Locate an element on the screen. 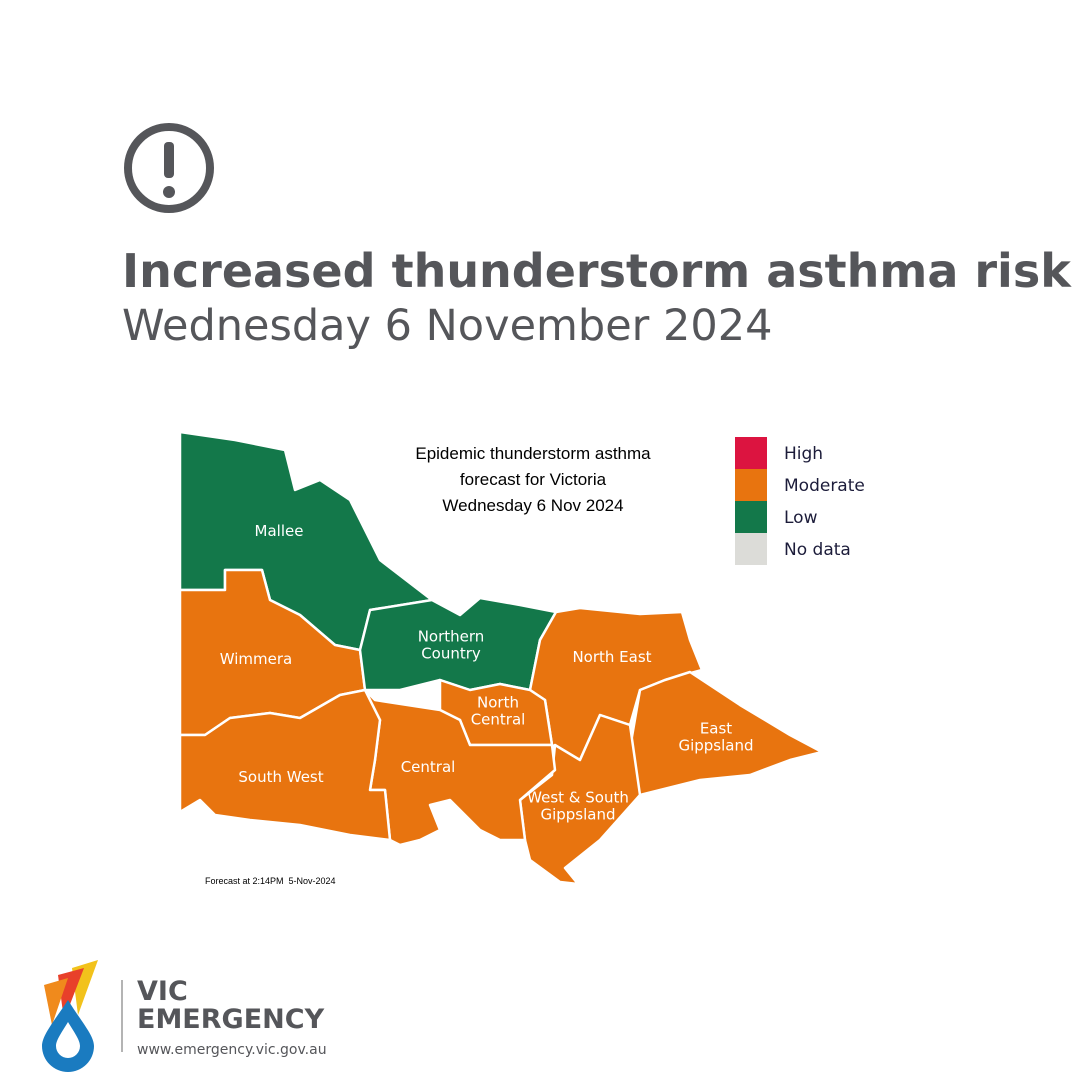 The image size is (1080, 1084). brand-url: www.emergency.vic.gov.au is located at coordinates (232, 1050).